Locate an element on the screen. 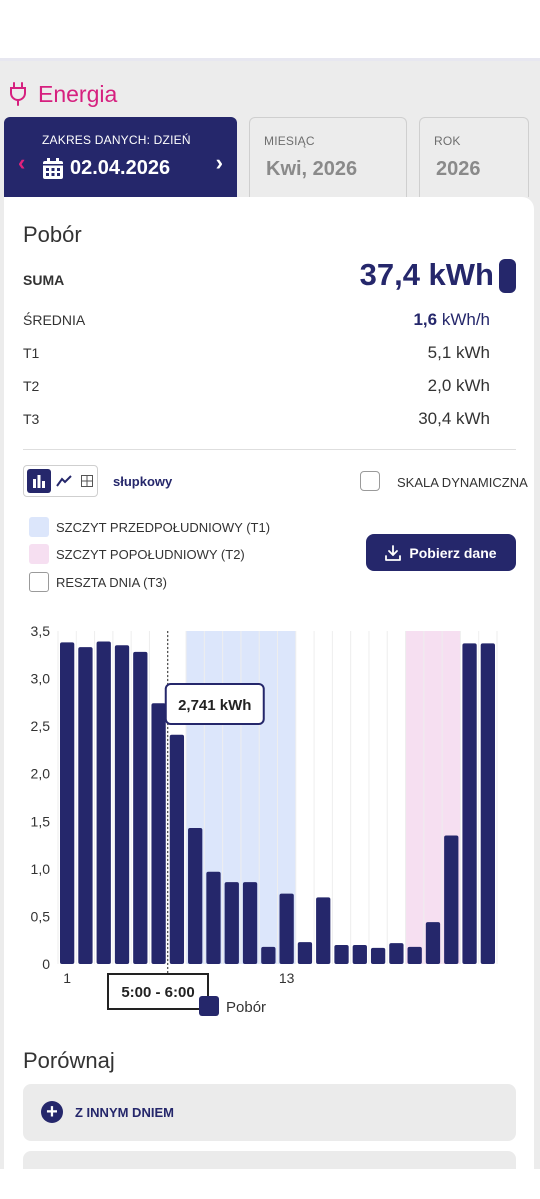  tooltip-value-box is located at coordinates (214, 704).